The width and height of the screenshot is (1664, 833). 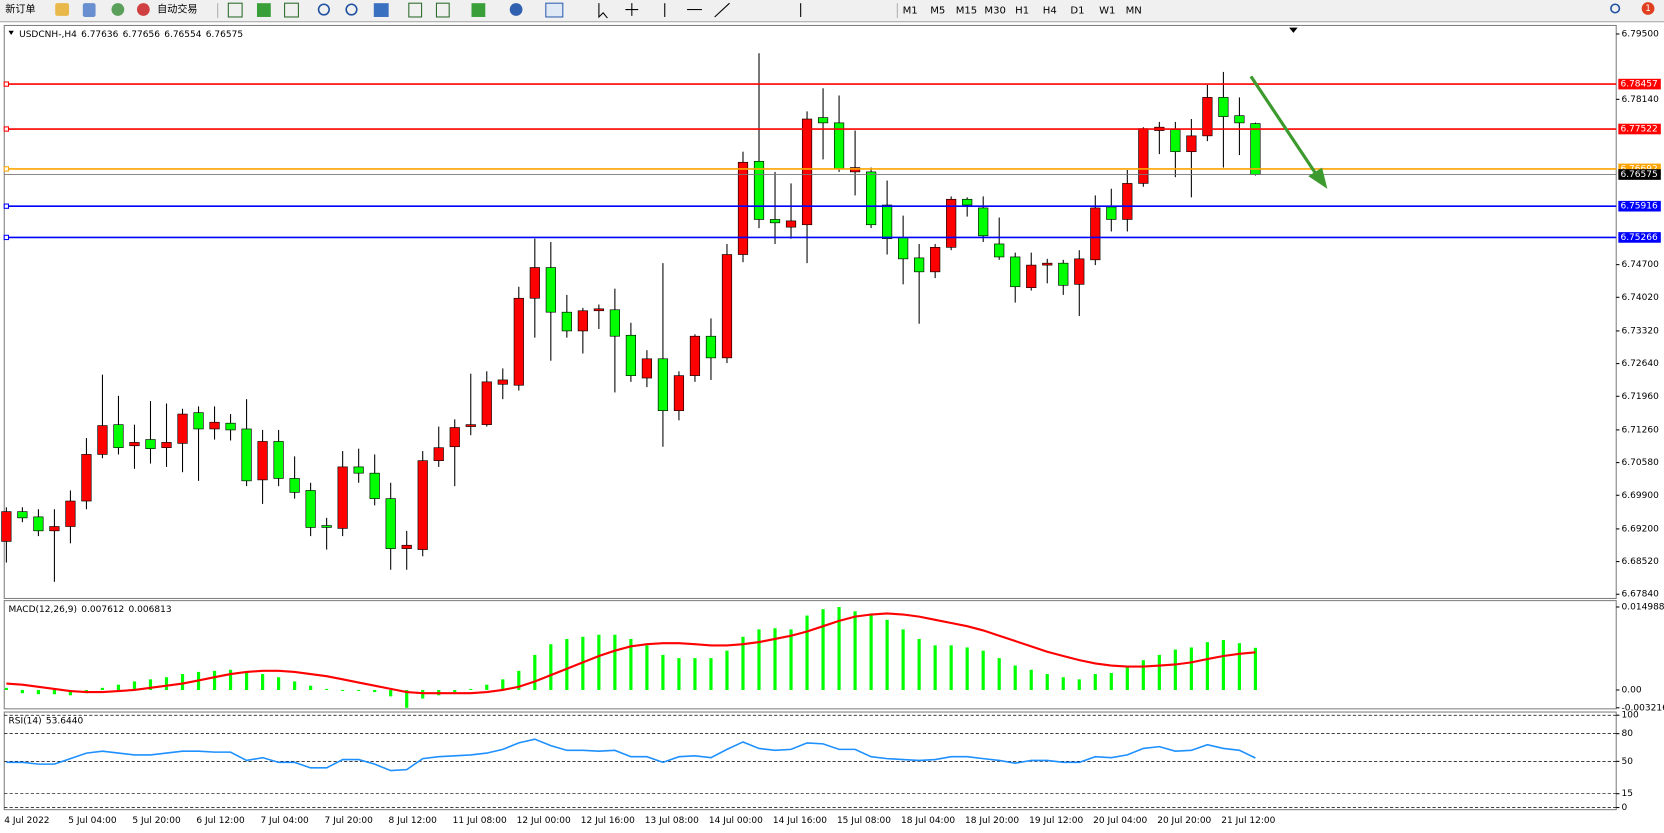 What do you see at coordinates (224, 34) in the screenshot?
I see `header-close: 6.76575` at bounding box center [224, 34].